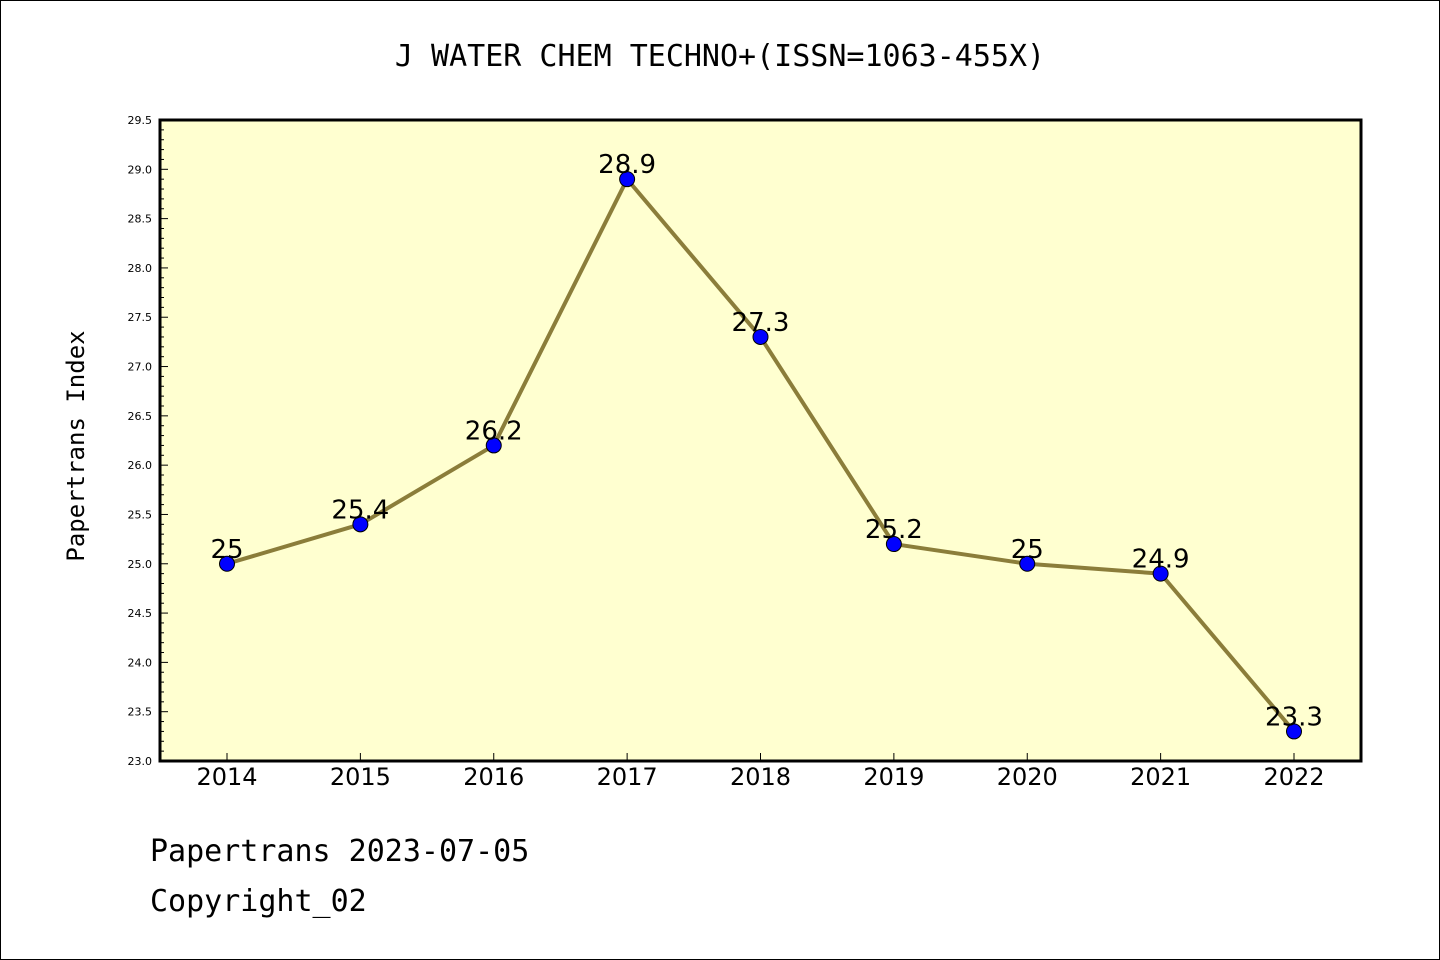  I want to click on y-tick-label: 27.5, so click(140, 317).